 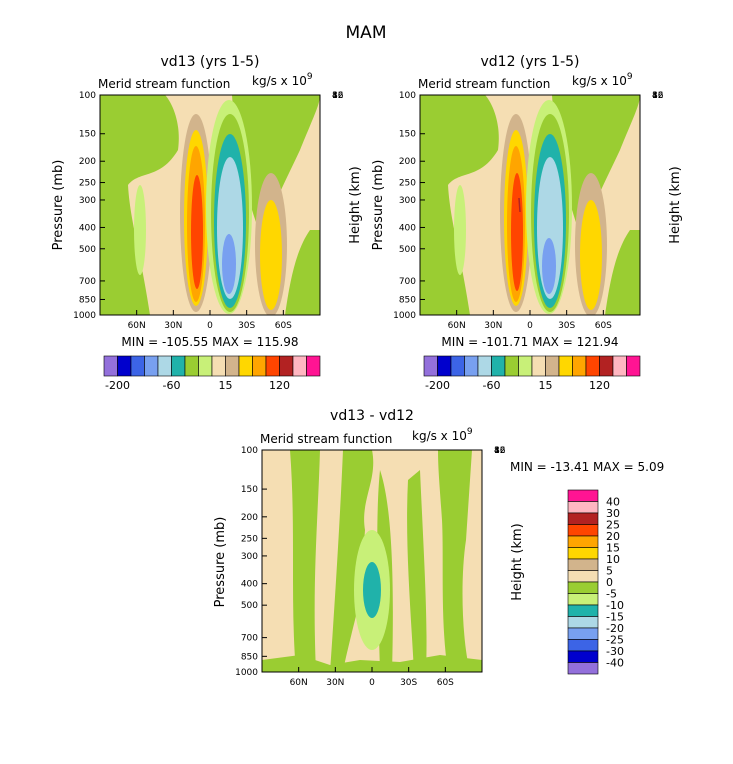 What do you see at coordinates (613, 548) in the screenshot?
I see `legend-label: 15` at bounding box center [613, 548].